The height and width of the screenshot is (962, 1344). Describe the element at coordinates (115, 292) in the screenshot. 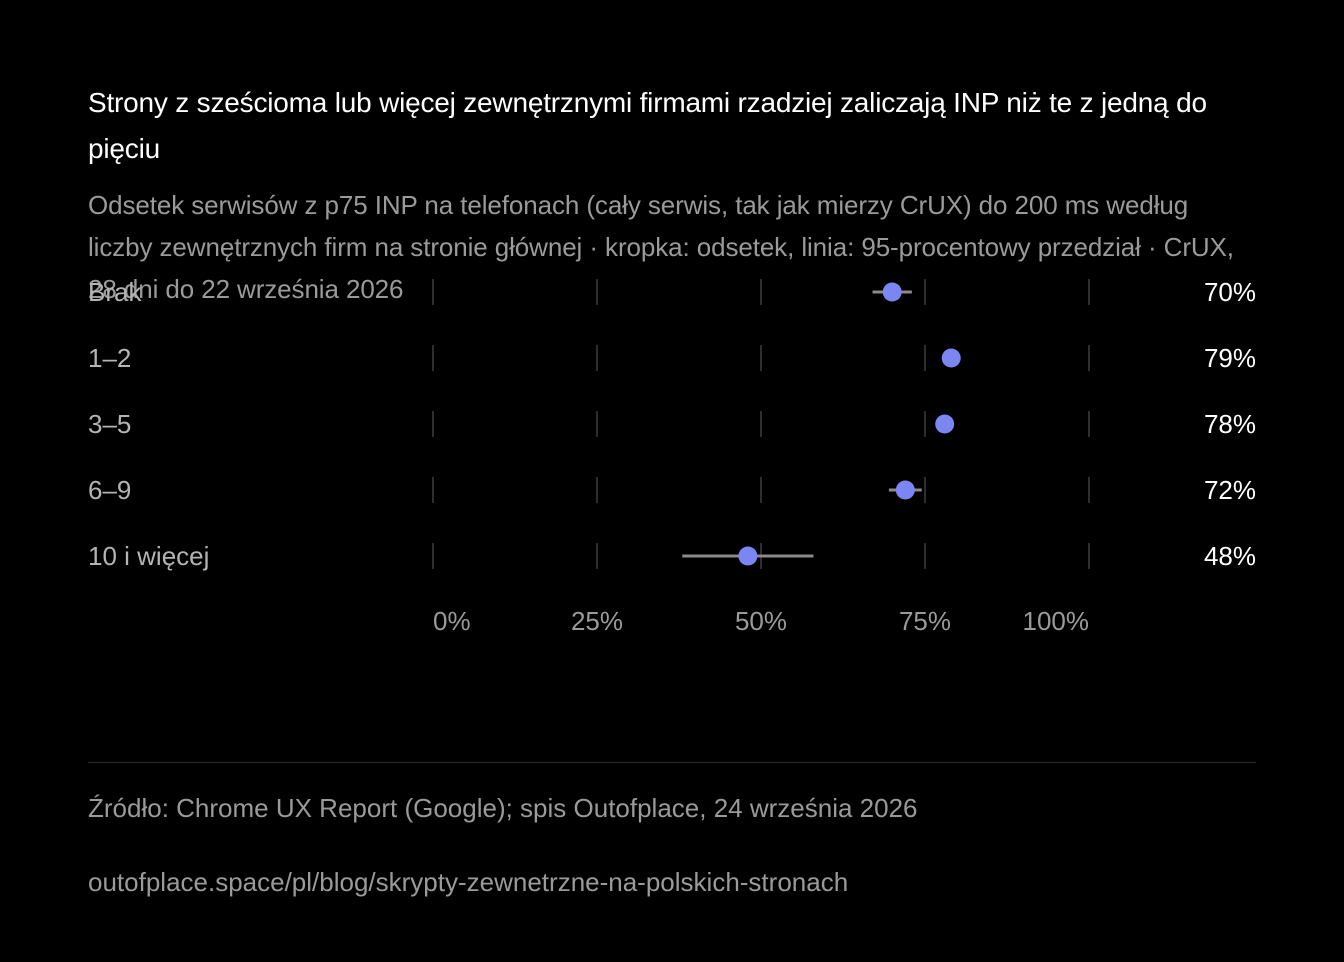

I see `category-label: Brak` at that location.